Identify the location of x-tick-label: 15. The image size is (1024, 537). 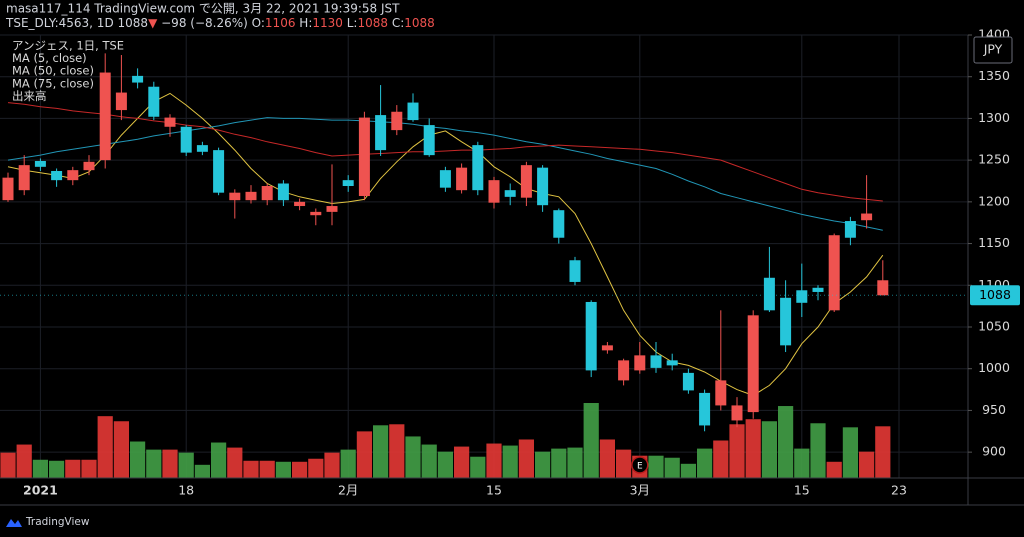
(802, 490).